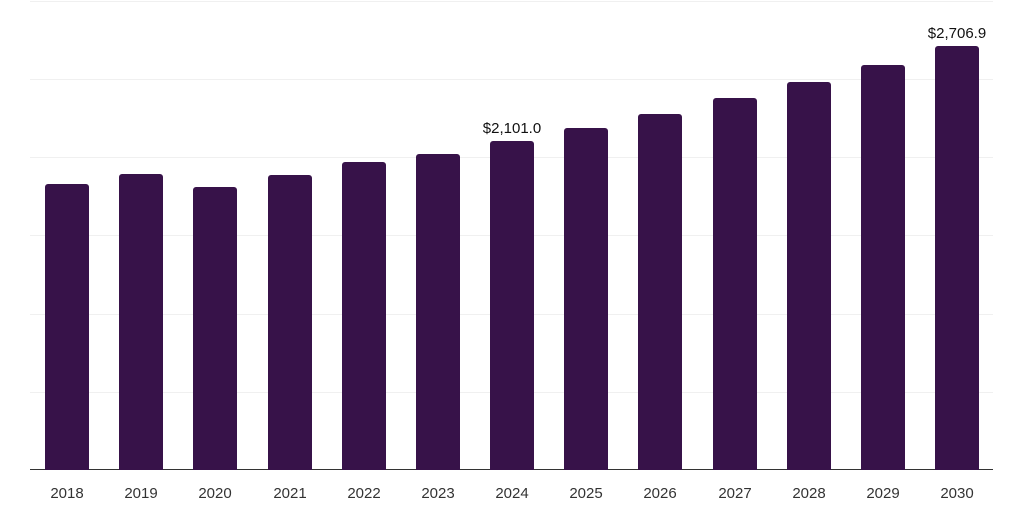 The width and height of the screenshot is (1024, 512). Describe the element at coordinates (957, 493) in the screenshot. I see `x-tick-label: 2030` at that location.